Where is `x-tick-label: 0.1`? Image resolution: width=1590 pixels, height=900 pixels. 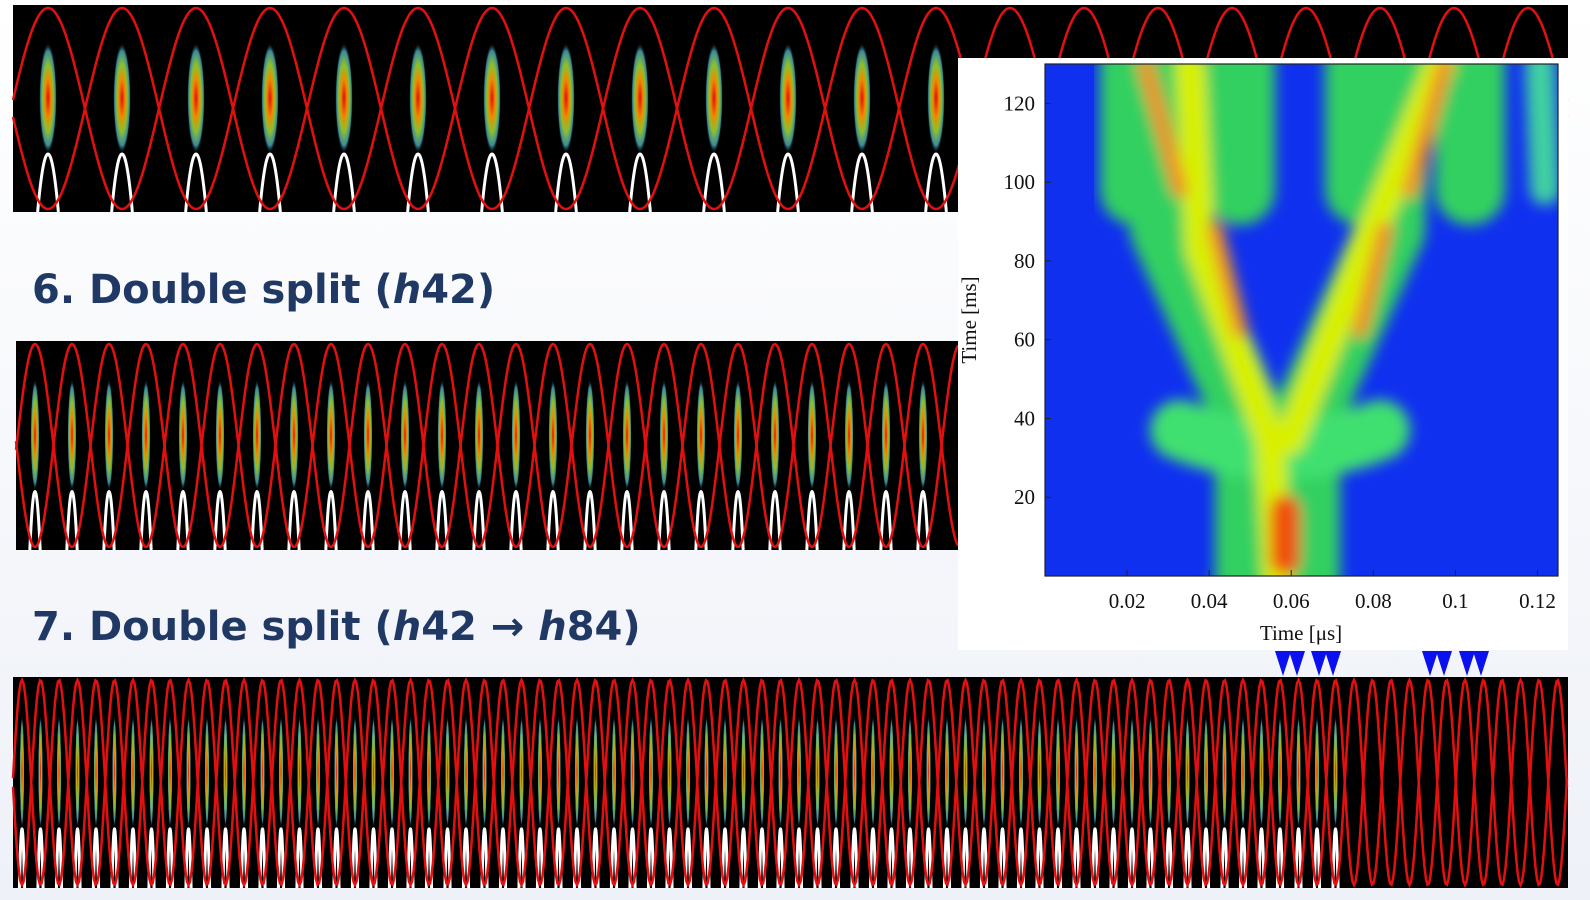 x-tick-label: 0.1 is located at coordinates (1455, 601).